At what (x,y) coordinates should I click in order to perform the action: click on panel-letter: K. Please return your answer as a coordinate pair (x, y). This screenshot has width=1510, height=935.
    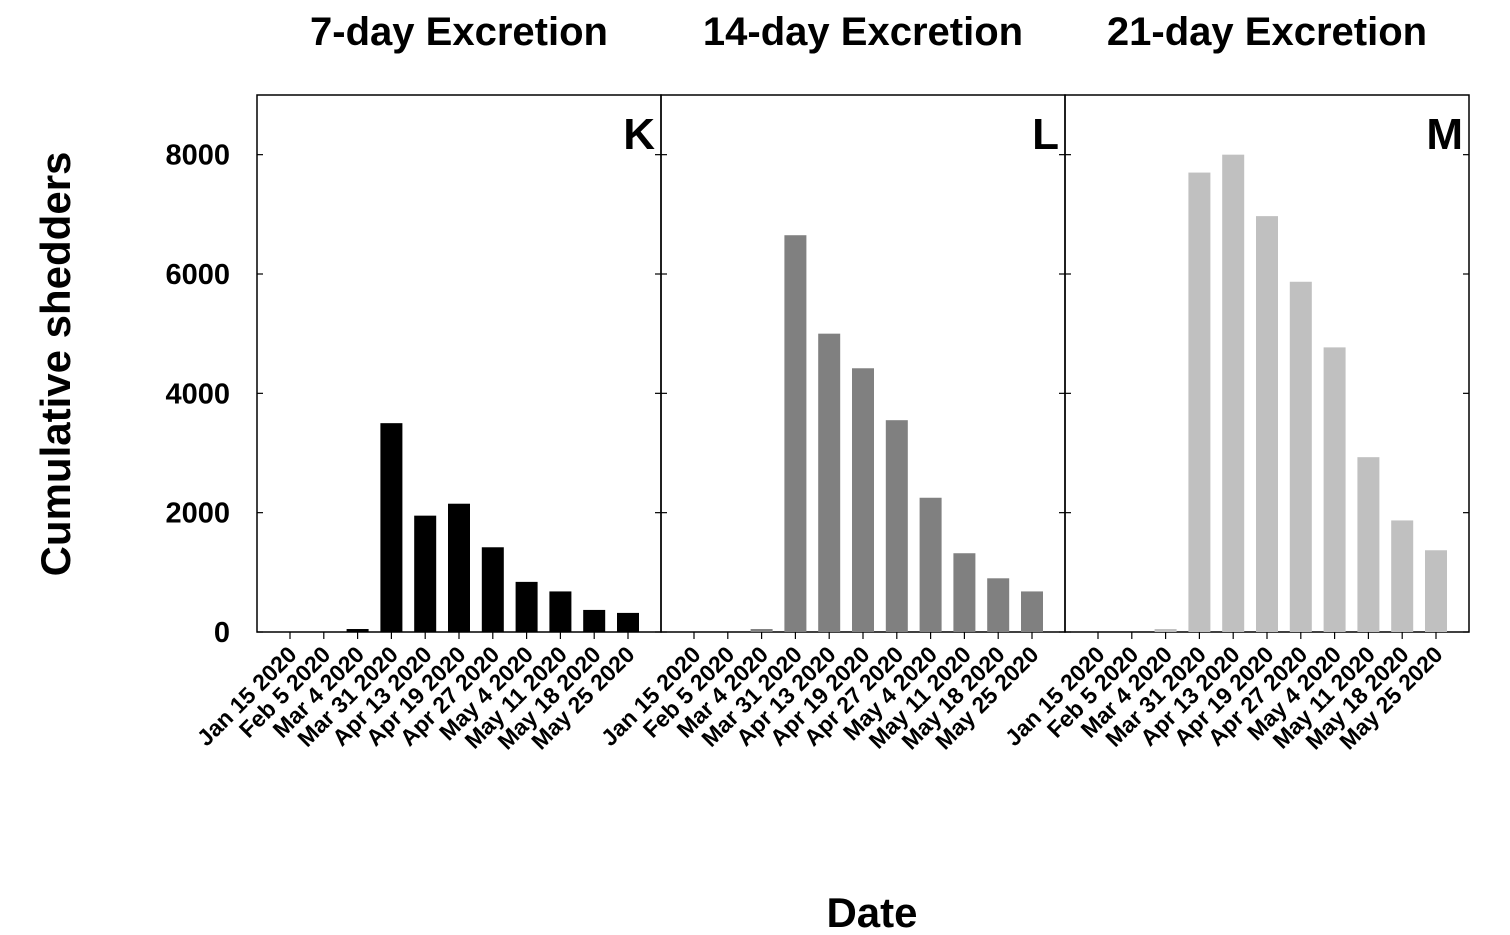
    Looking at the image, I should click on (639, 134).